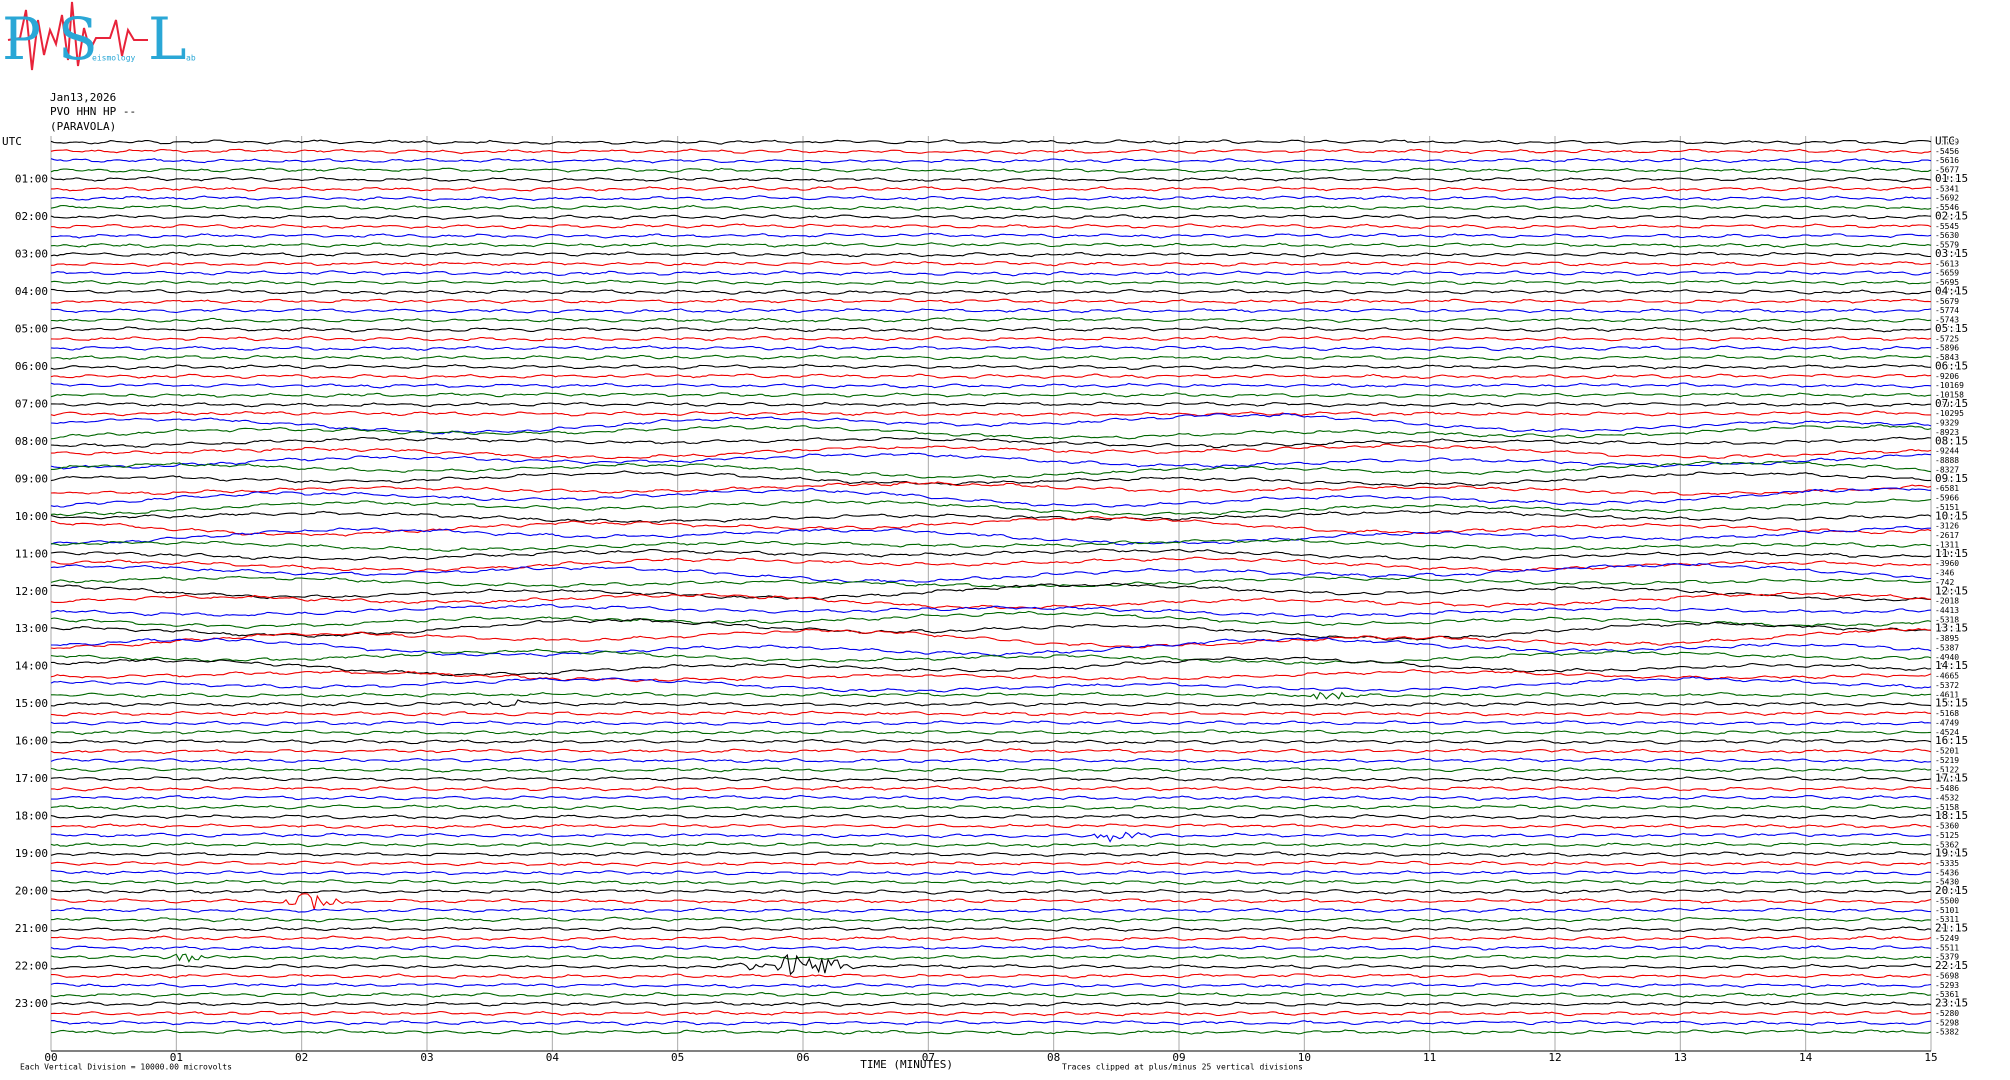 The width and height of the screenshot is (2010, 1080). I want to click on trace-label: -5311, so click(1947, 919).